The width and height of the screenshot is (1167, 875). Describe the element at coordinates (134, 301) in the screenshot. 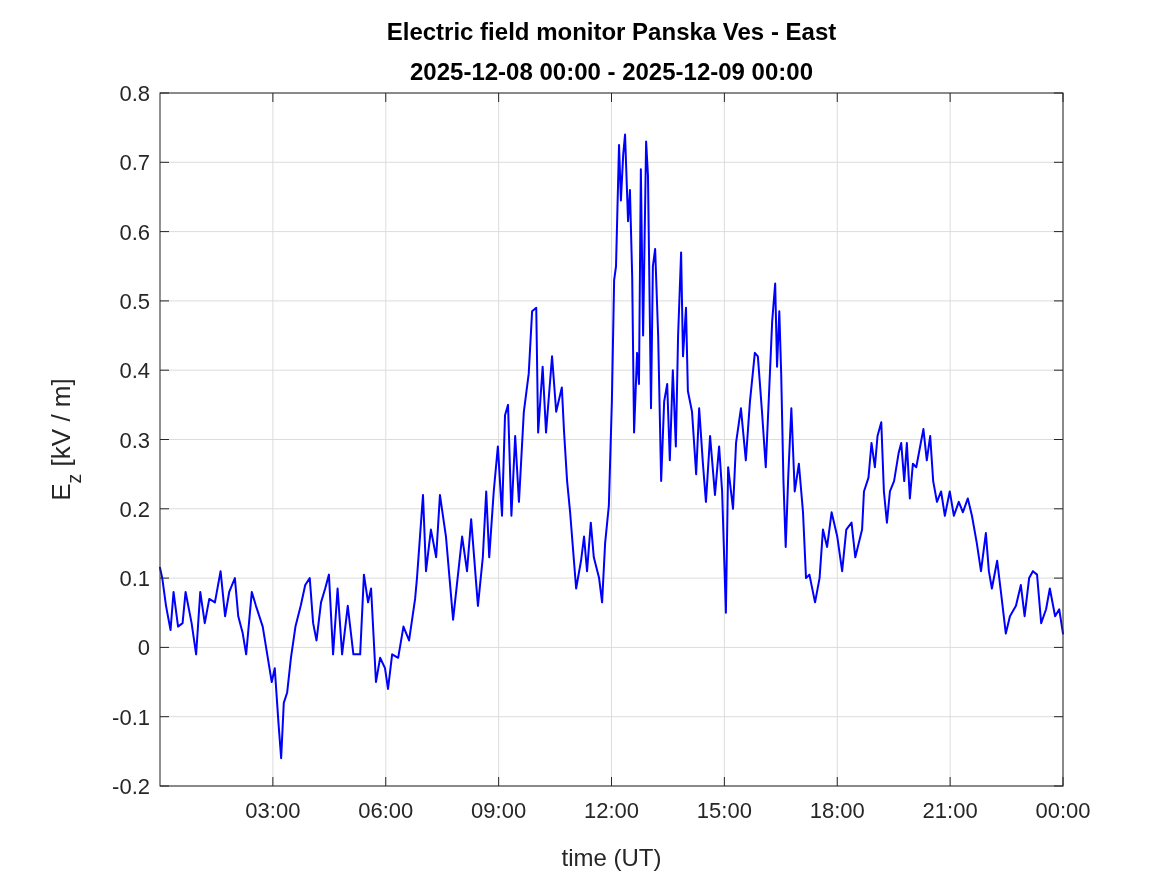

I see `y-tick-label: 0.5` at that location.